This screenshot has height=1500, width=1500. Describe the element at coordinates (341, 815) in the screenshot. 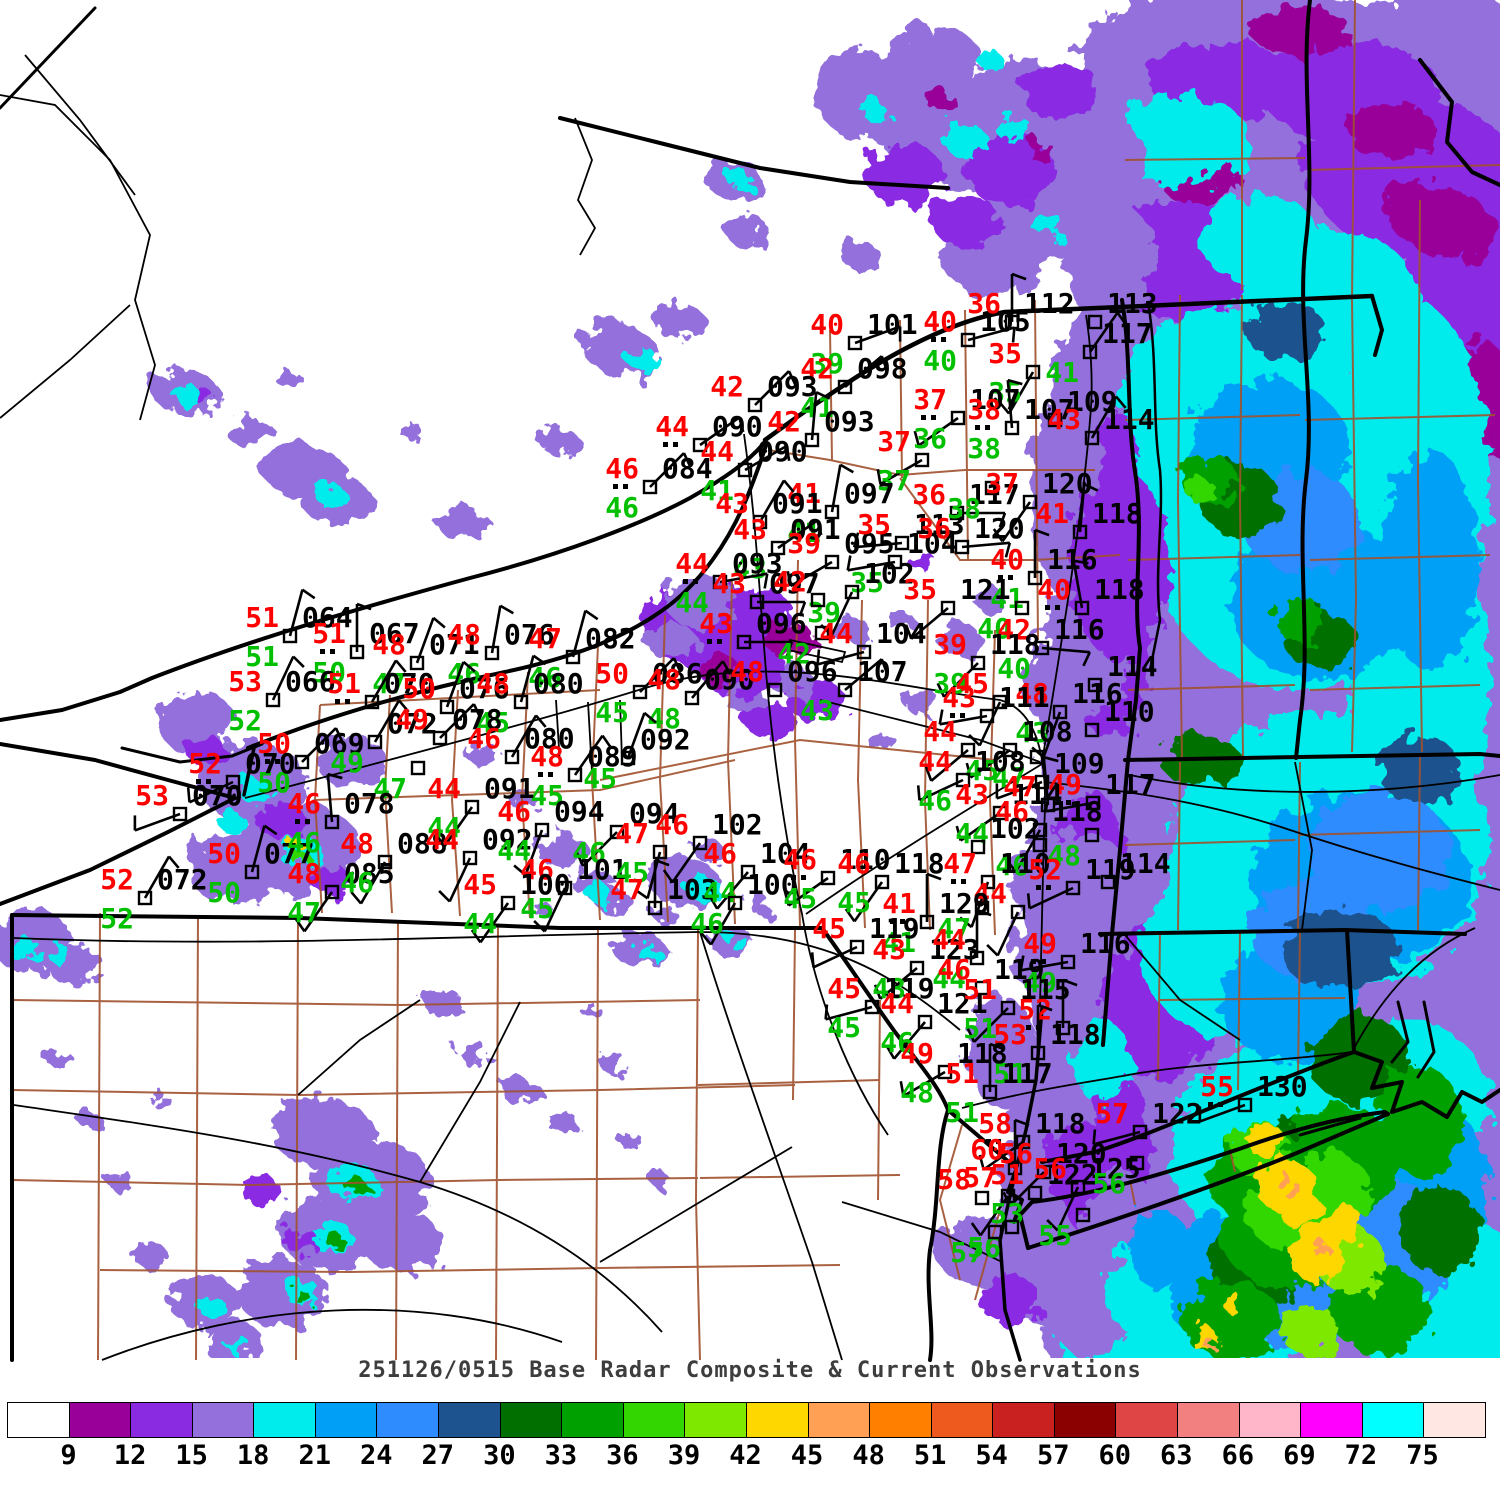

I see `station-plot: 46 46 078` at that location.